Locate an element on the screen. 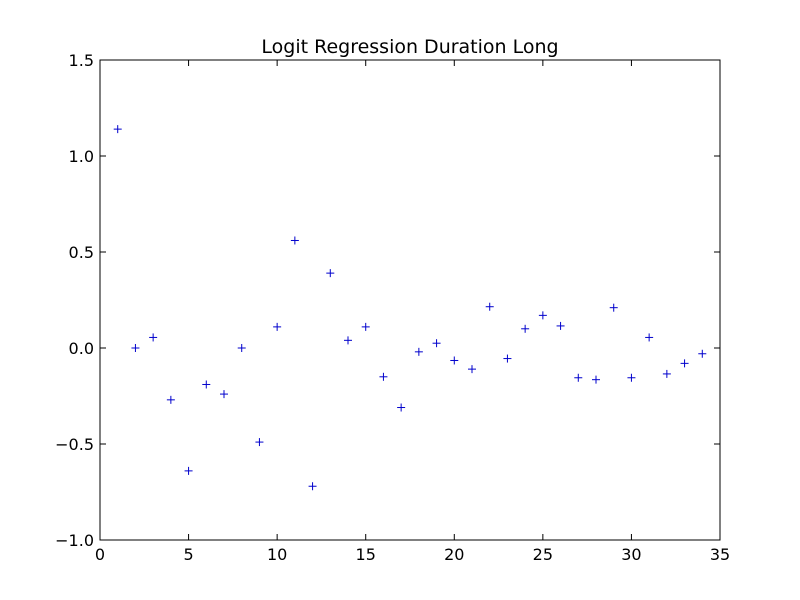  y-tick-label: 1.0 is located at coordinates (81, 156).